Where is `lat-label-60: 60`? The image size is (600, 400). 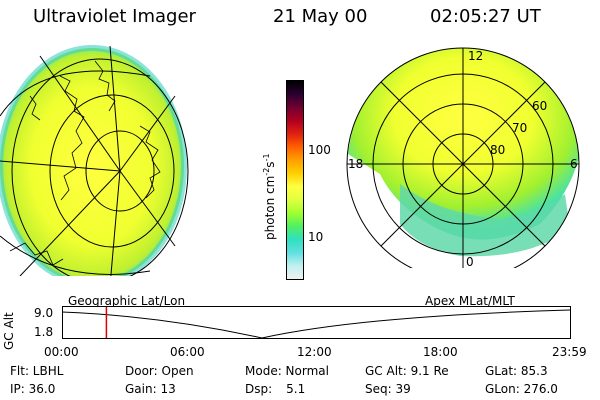
lat-label-60: 60 is located at coordinates (539, 106).